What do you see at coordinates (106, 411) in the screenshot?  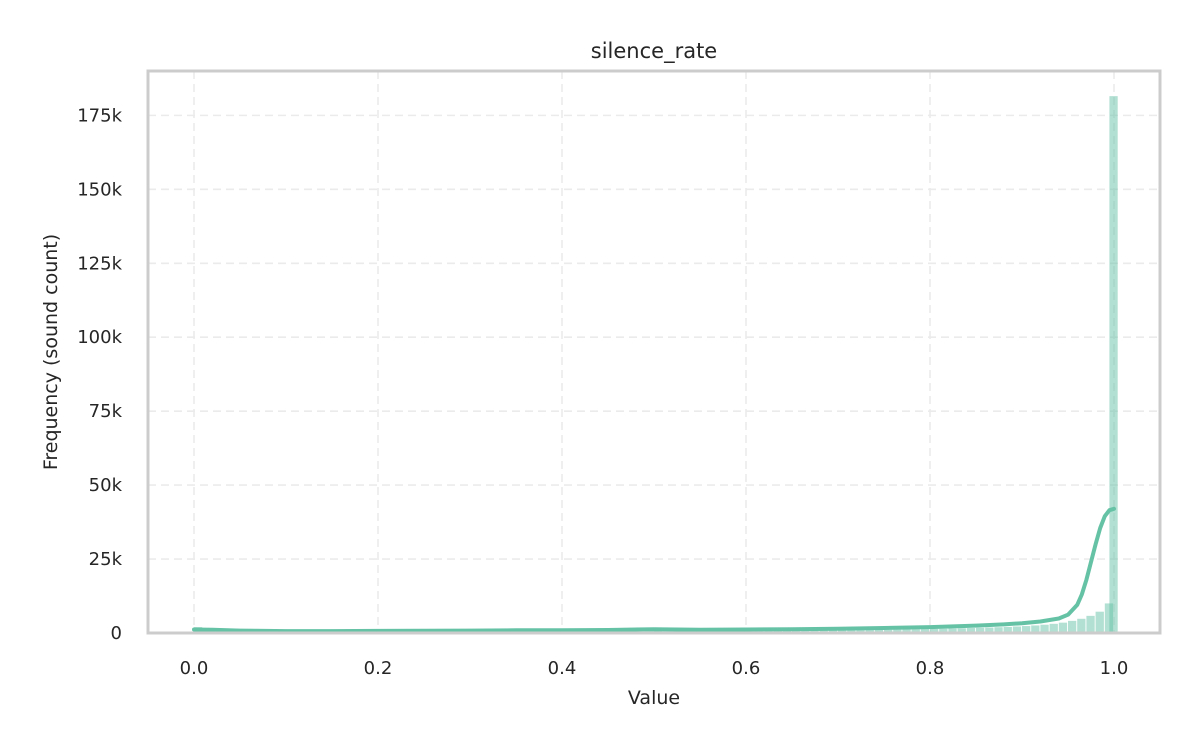 I see `y-tick-label-3: 75k` at bounding box center [106, 411].